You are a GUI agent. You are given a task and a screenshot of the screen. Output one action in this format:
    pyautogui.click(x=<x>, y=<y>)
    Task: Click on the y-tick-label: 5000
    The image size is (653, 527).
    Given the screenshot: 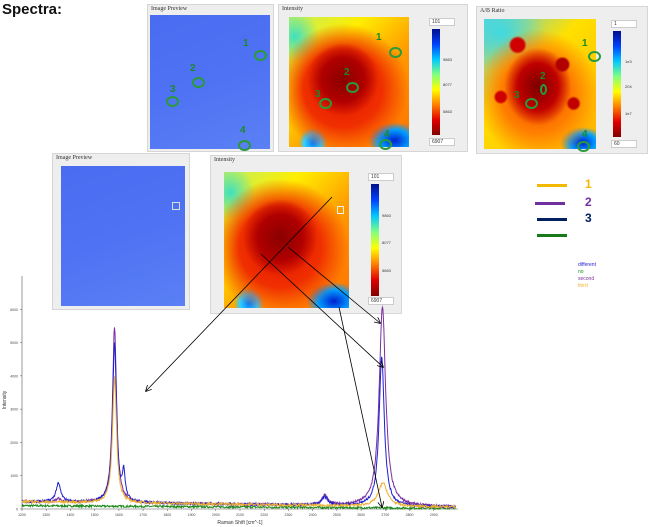 What is the action you would take?
    pyautogui.click(x=14, y=343)
    